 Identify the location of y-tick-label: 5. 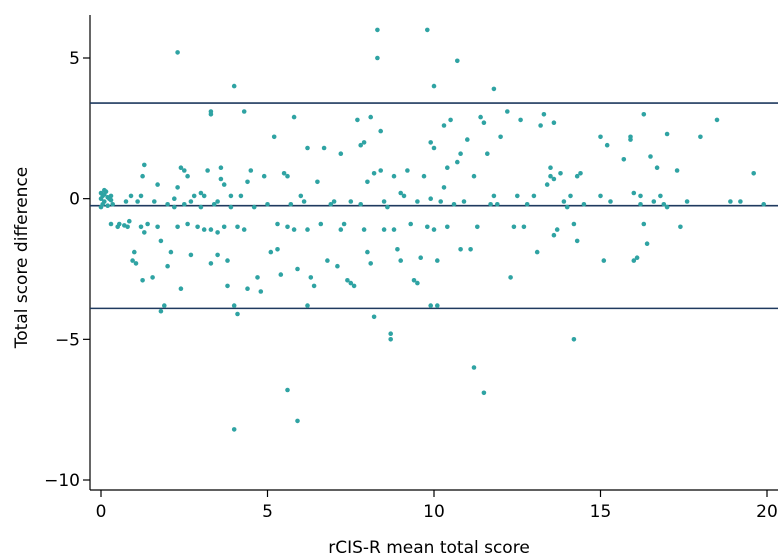
(74, 59).